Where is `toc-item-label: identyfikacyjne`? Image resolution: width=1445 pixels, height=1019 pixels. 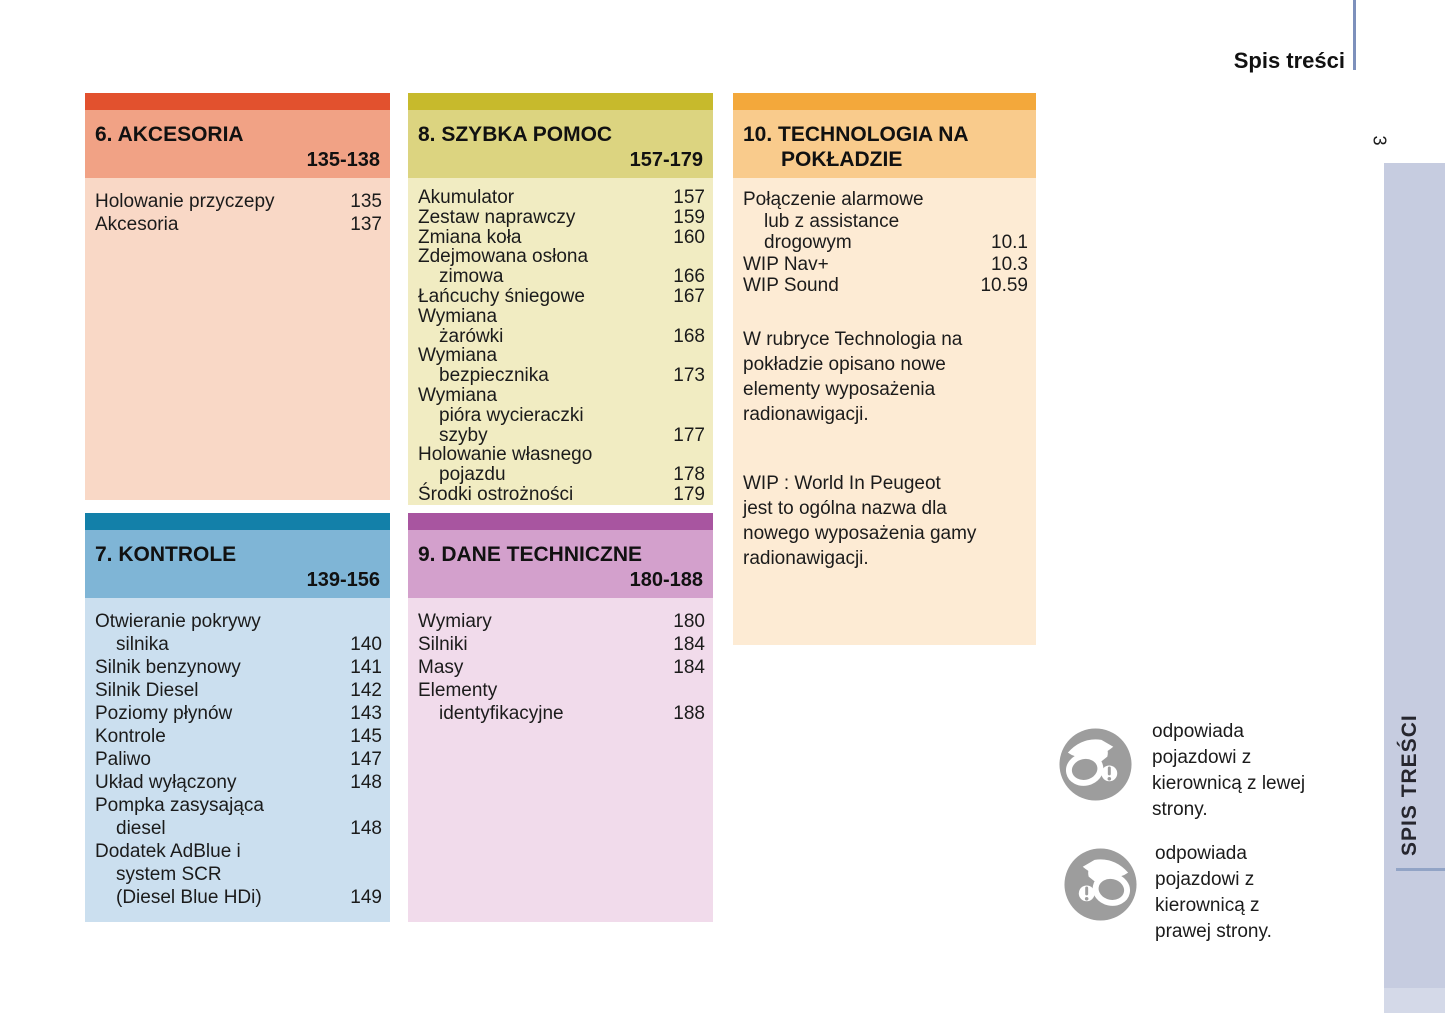
toc-item-label: identyfikacyjne is located at coordinates (501, 713).